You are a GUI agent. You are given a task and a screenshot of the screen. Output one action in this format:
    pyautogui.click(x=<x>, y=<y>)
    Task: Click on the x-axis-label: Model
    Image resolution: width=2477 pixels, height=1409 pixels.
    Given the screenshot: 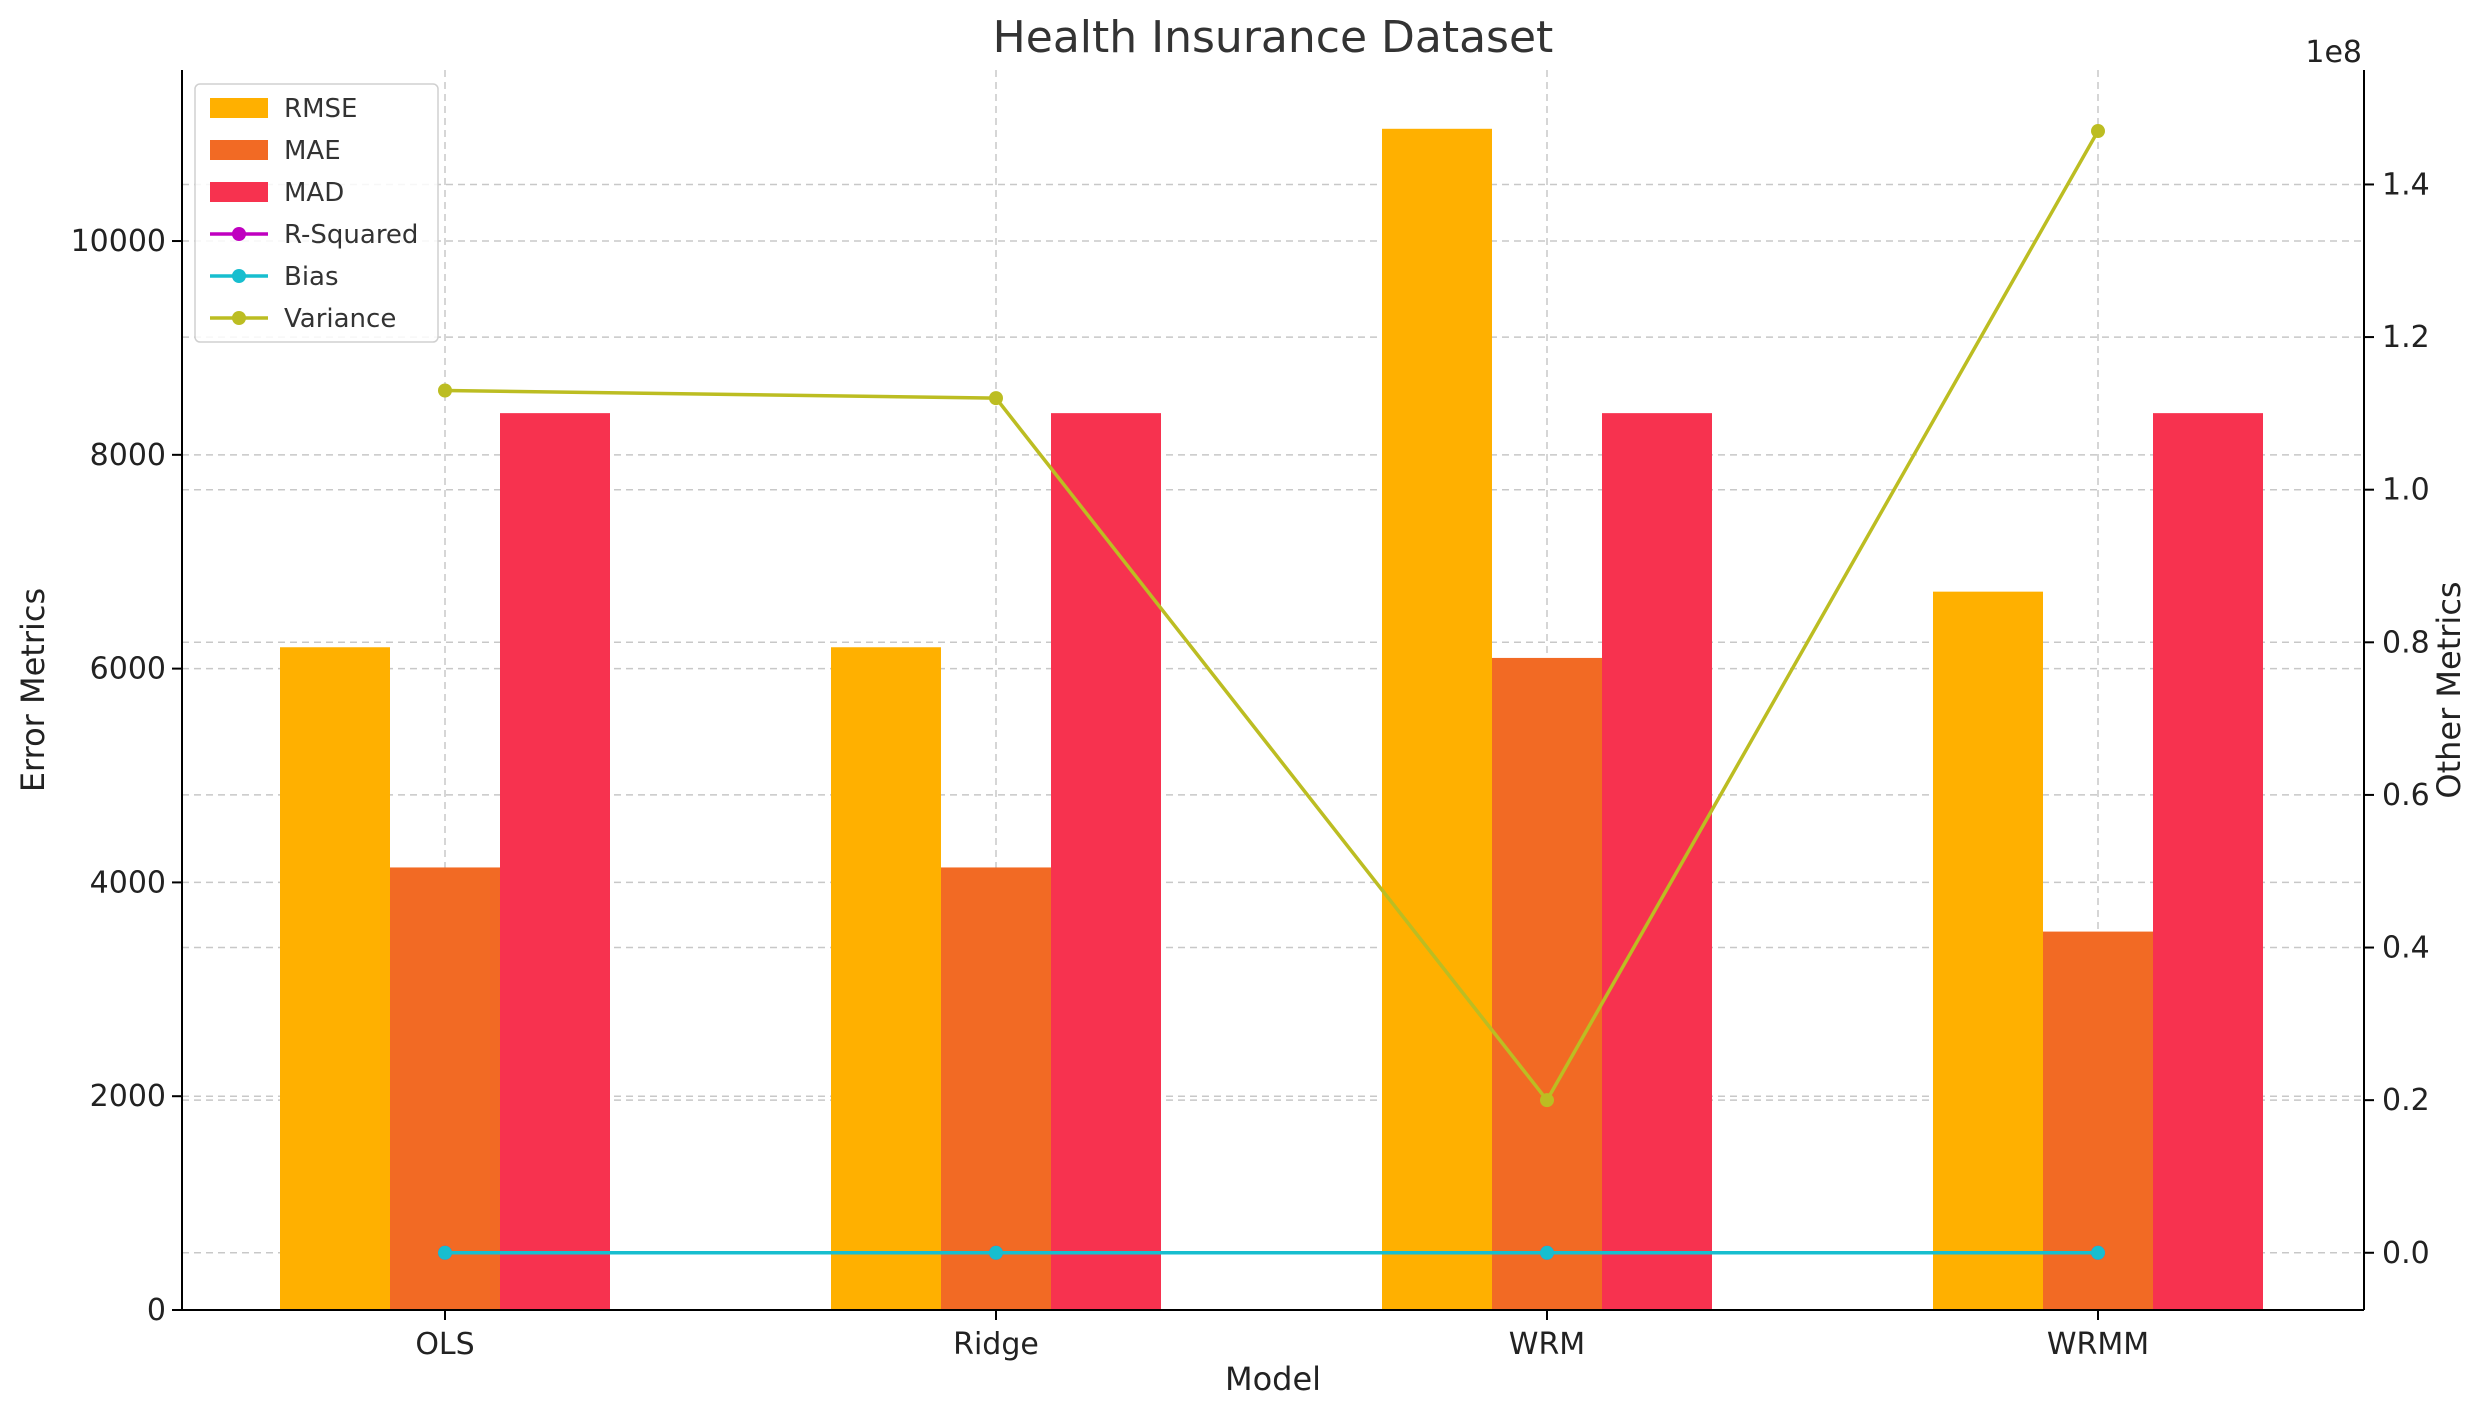 What is the action you would take?
    pyautogui.click(x=1273, y=1379)
    